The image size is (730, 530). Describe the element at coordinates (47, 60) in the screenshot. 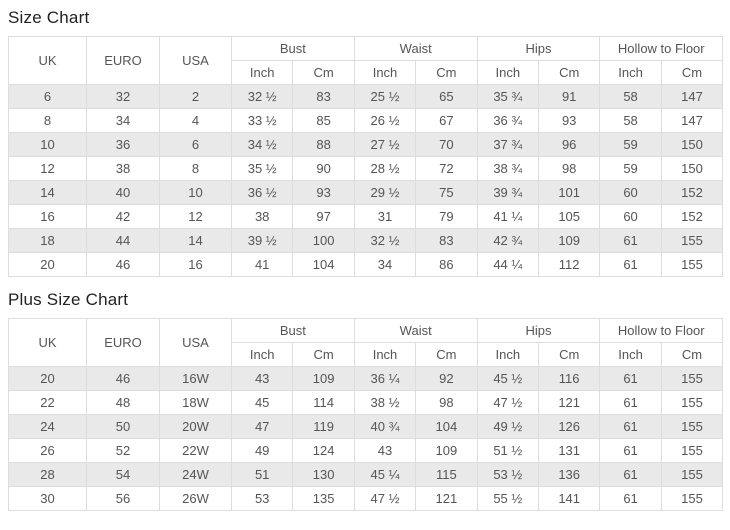

I see `header-uk: UK` at that location.